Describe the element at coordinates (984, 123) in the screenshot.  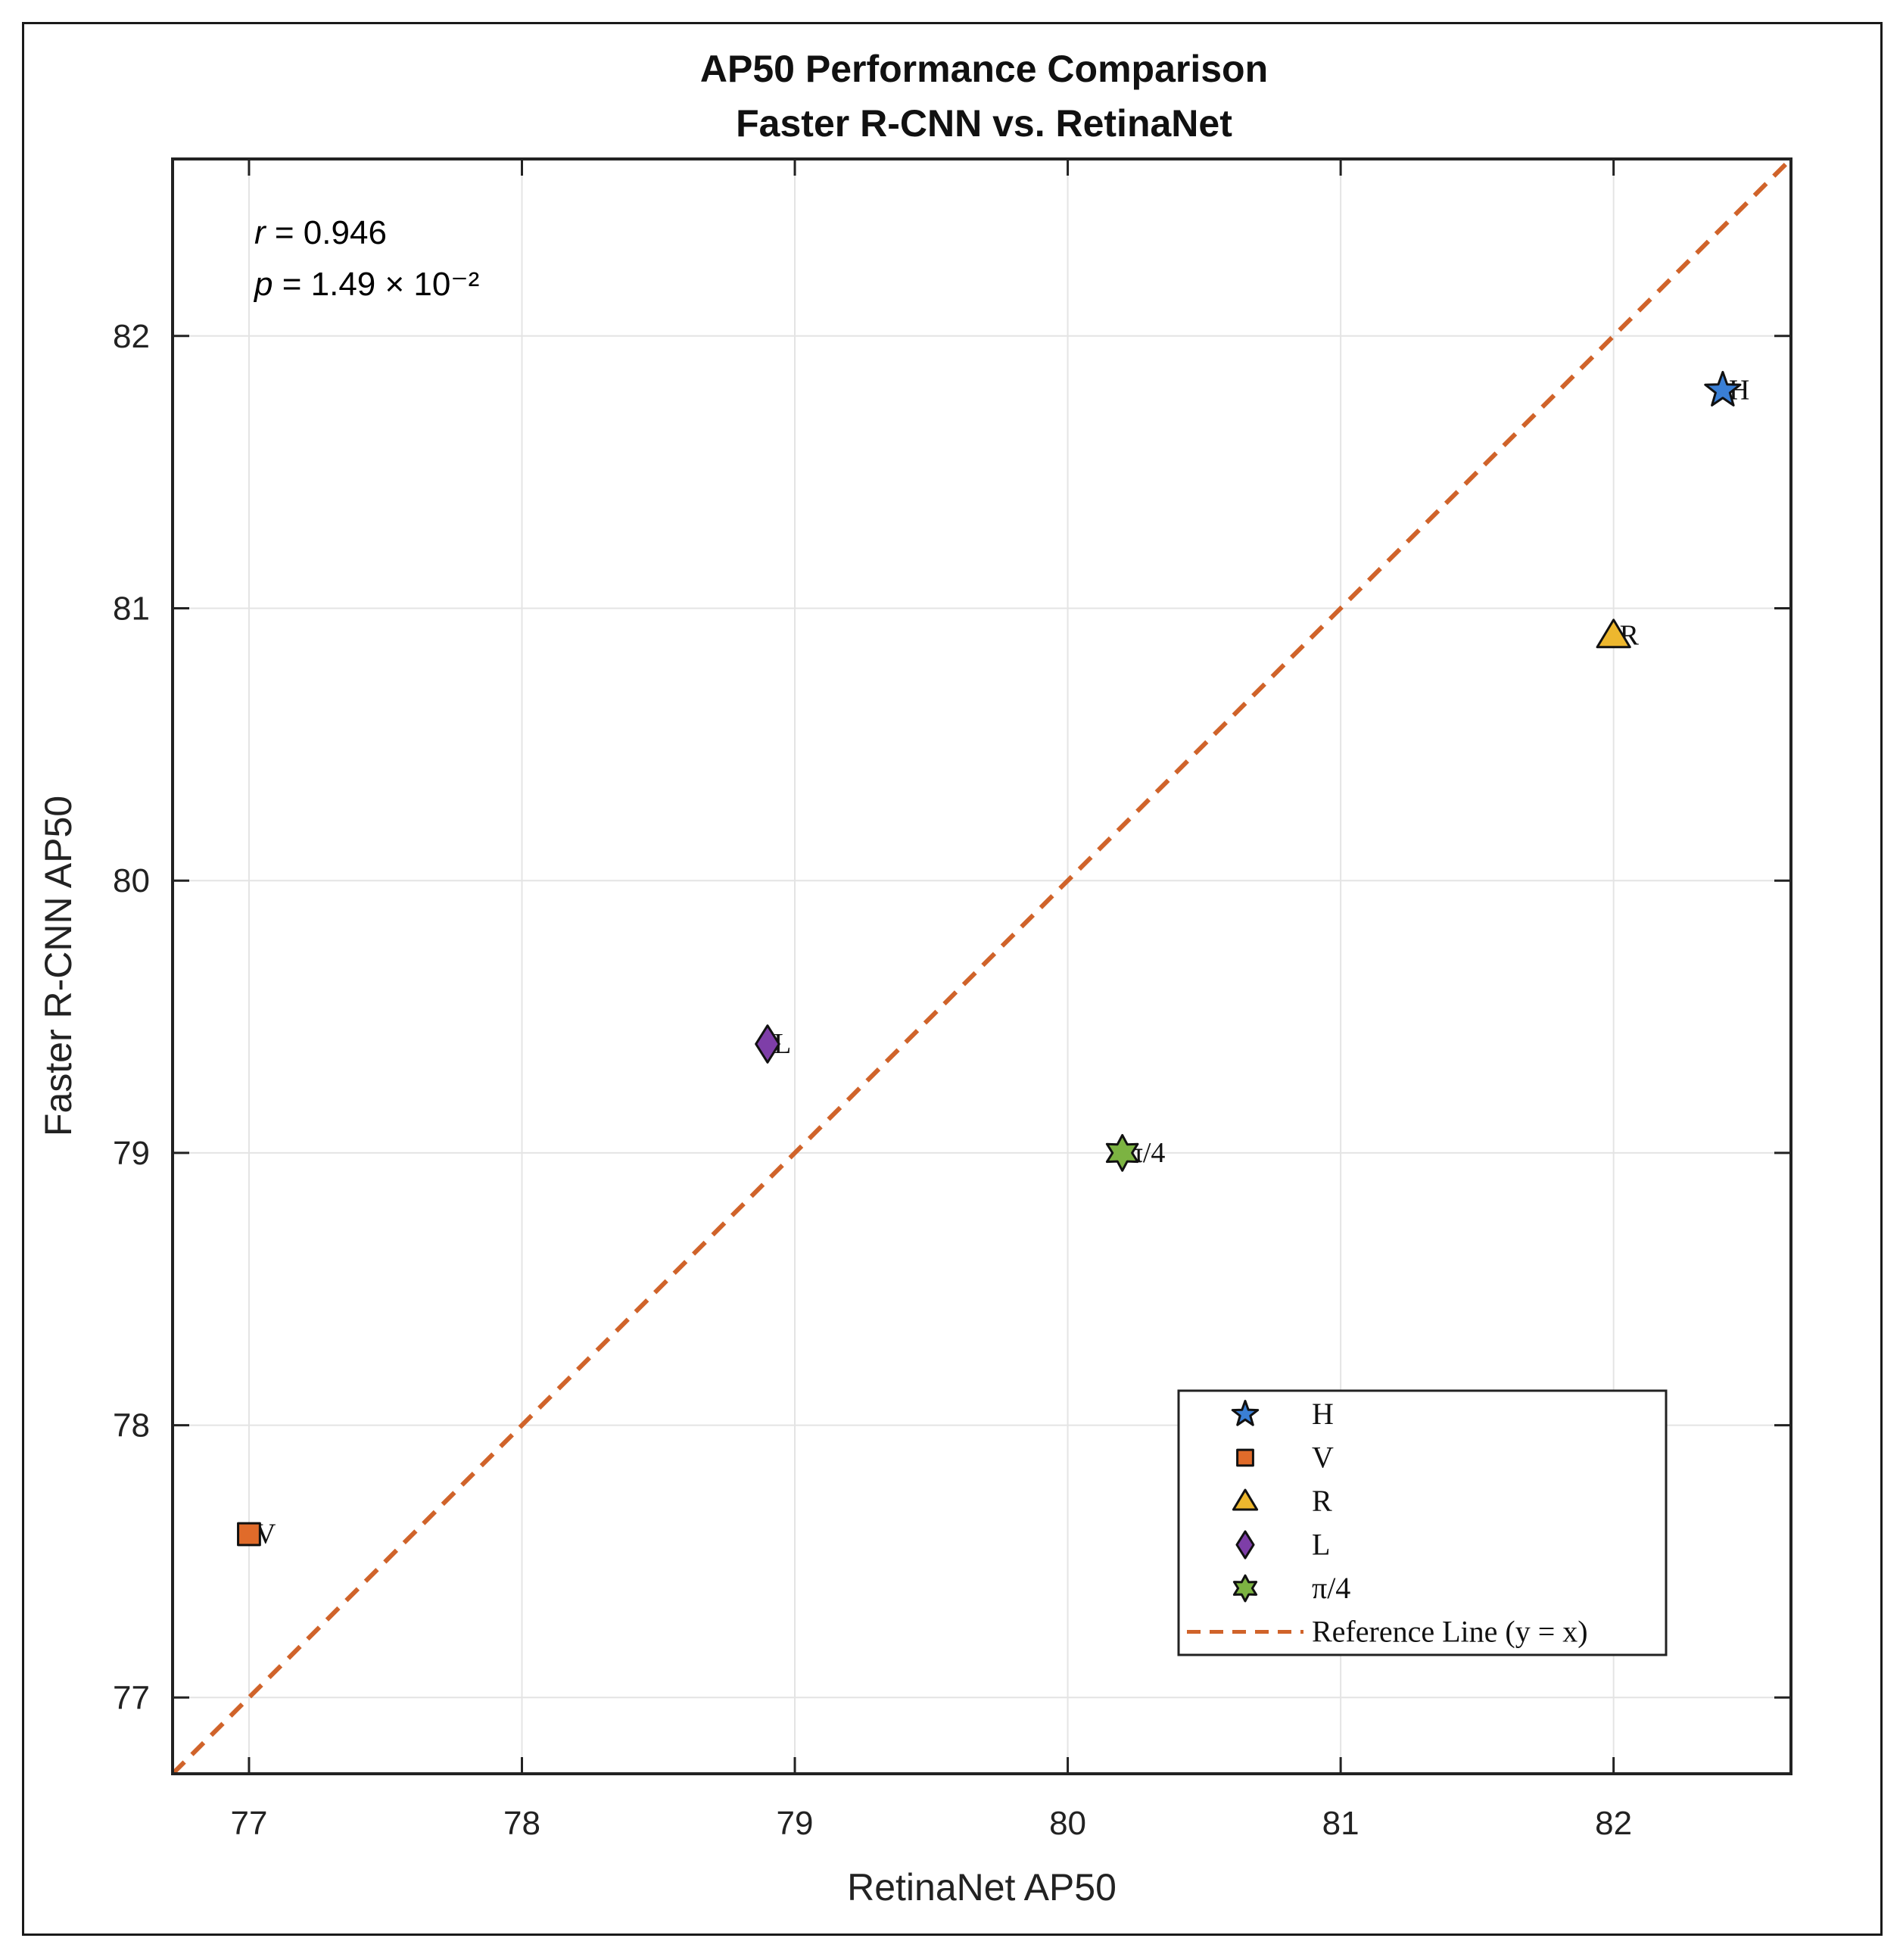
I see `chart-title-line2: Faster R-CNN vs. RetinaNet` at that location.